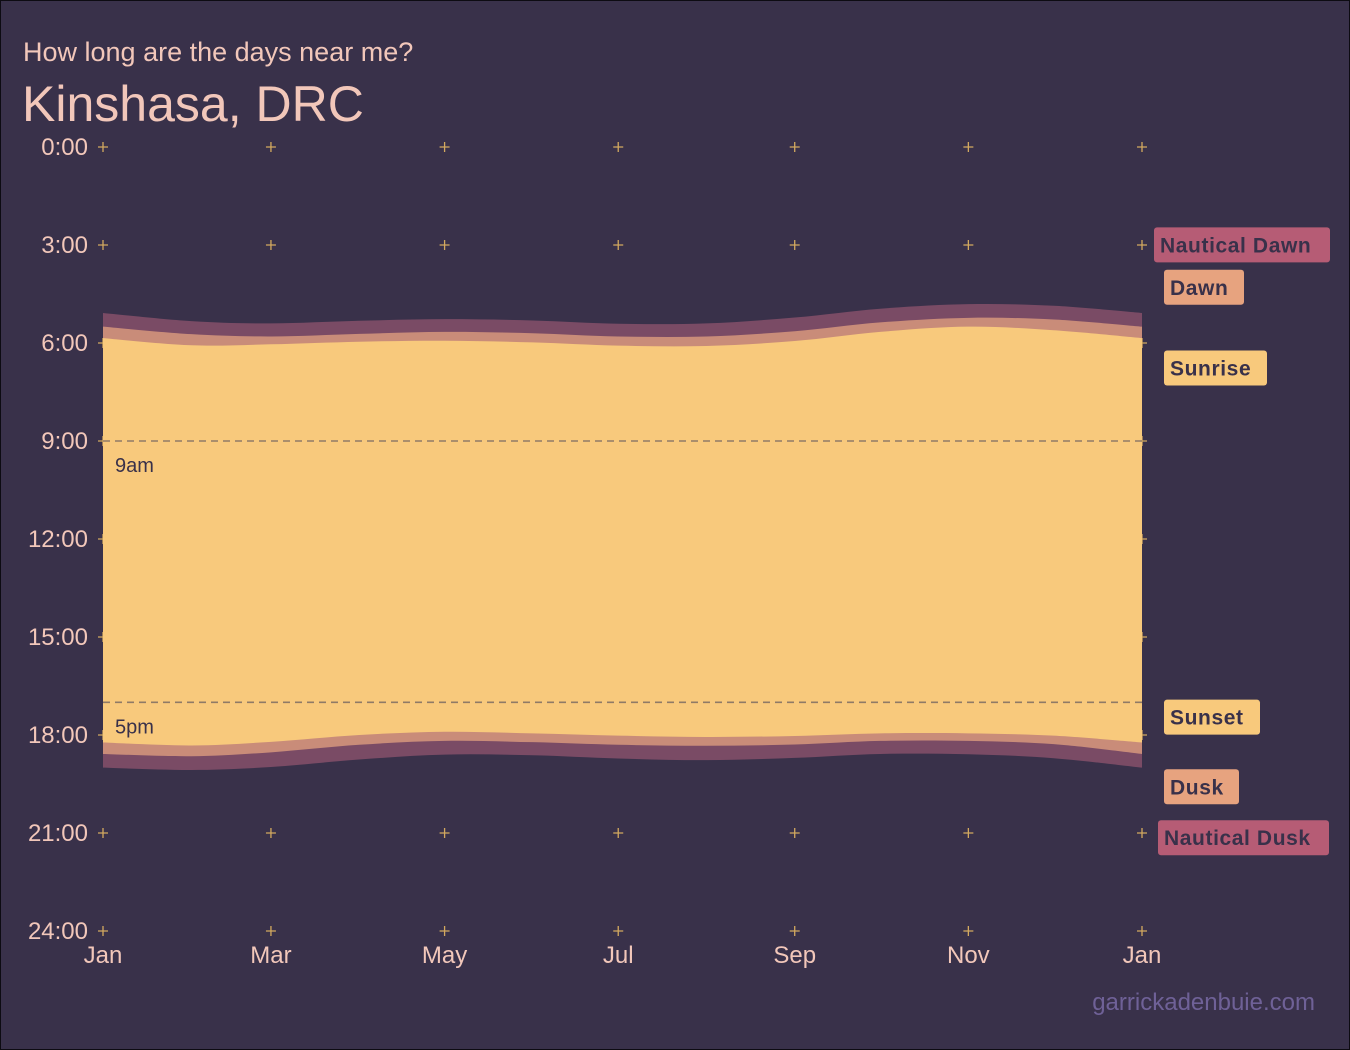 The width and height of the screenshot is (1350, 1050). I want to click on nautical-dusk-label: Nautical Dusk, so click(1237, 838).